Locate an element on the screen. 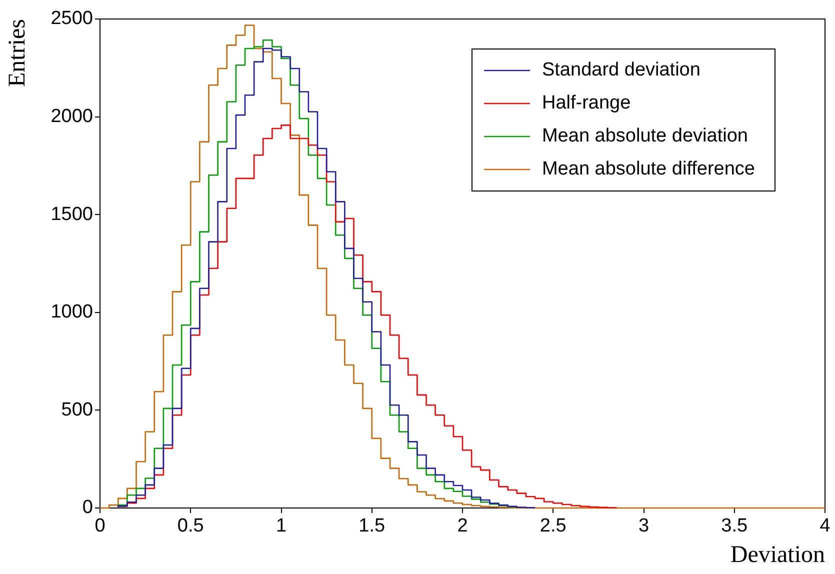  x-tick-label: 3 is located at coordinates (644, 526).